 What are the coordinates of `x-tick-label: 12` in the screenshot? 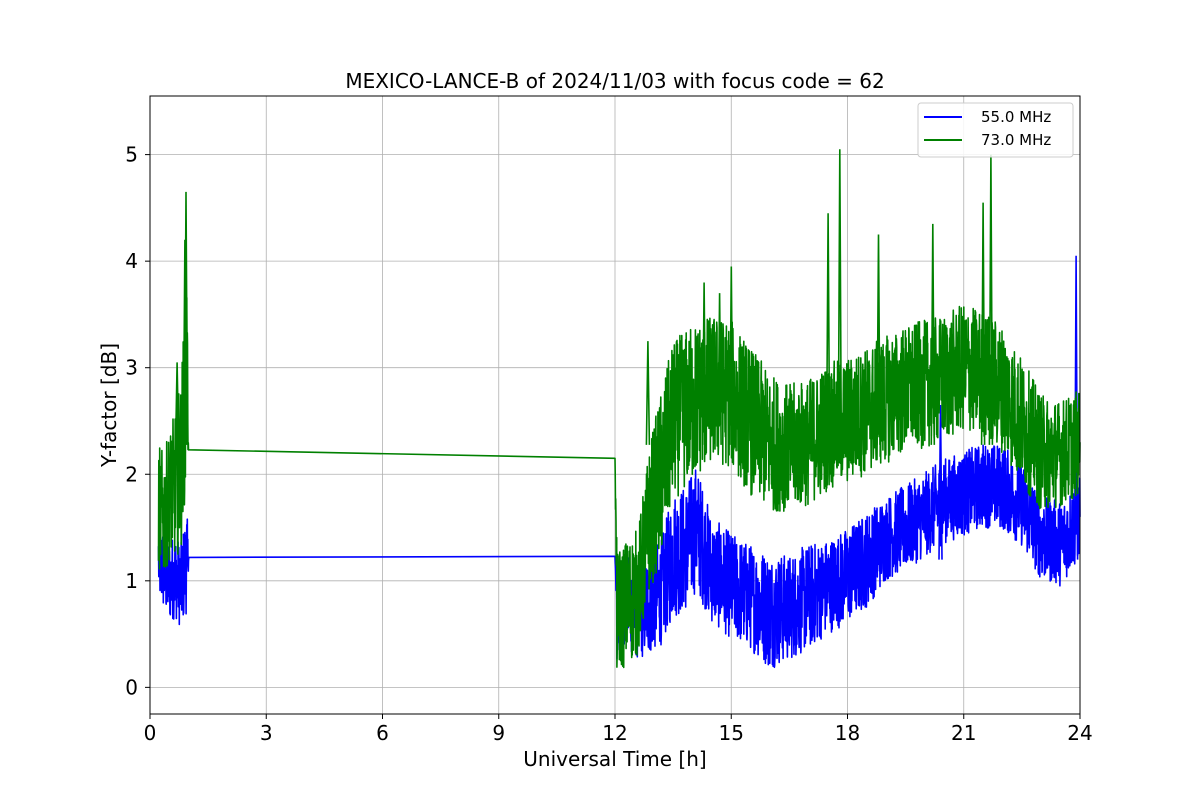 It's located at (614, 733).